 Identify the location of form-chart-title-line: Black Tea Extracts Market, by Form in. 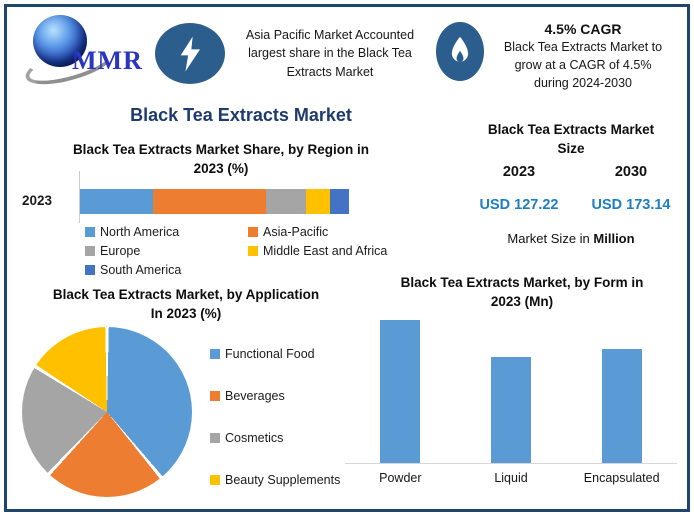
(522, 282).